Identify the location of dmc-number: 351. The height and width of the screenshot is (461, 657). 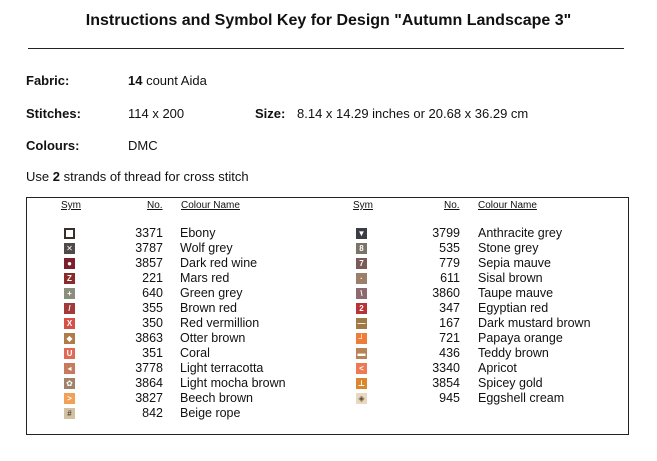
(152, 353).